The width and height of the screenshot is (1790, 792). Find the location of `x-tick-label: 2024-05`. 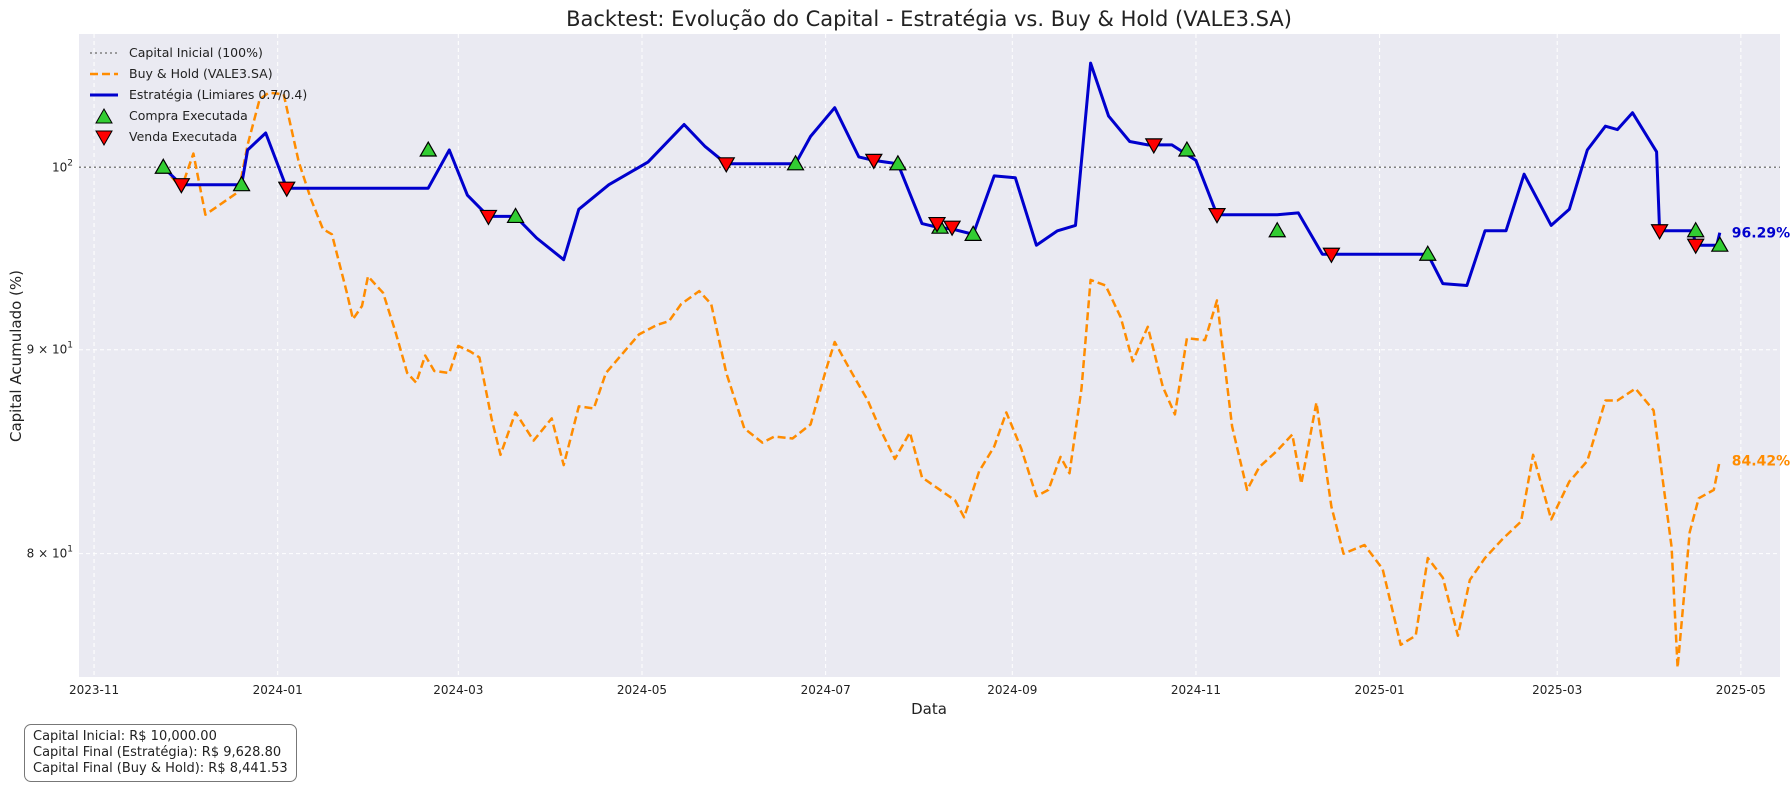

x-tick-label: 2024-05 is located at coordinates (642, 690).